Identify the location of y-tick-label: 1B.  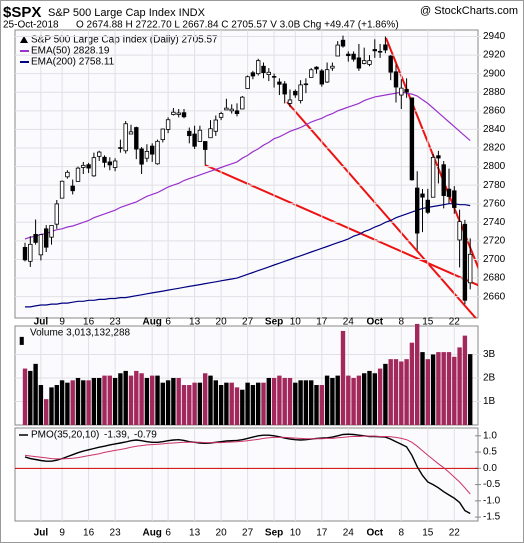
(489, 401).